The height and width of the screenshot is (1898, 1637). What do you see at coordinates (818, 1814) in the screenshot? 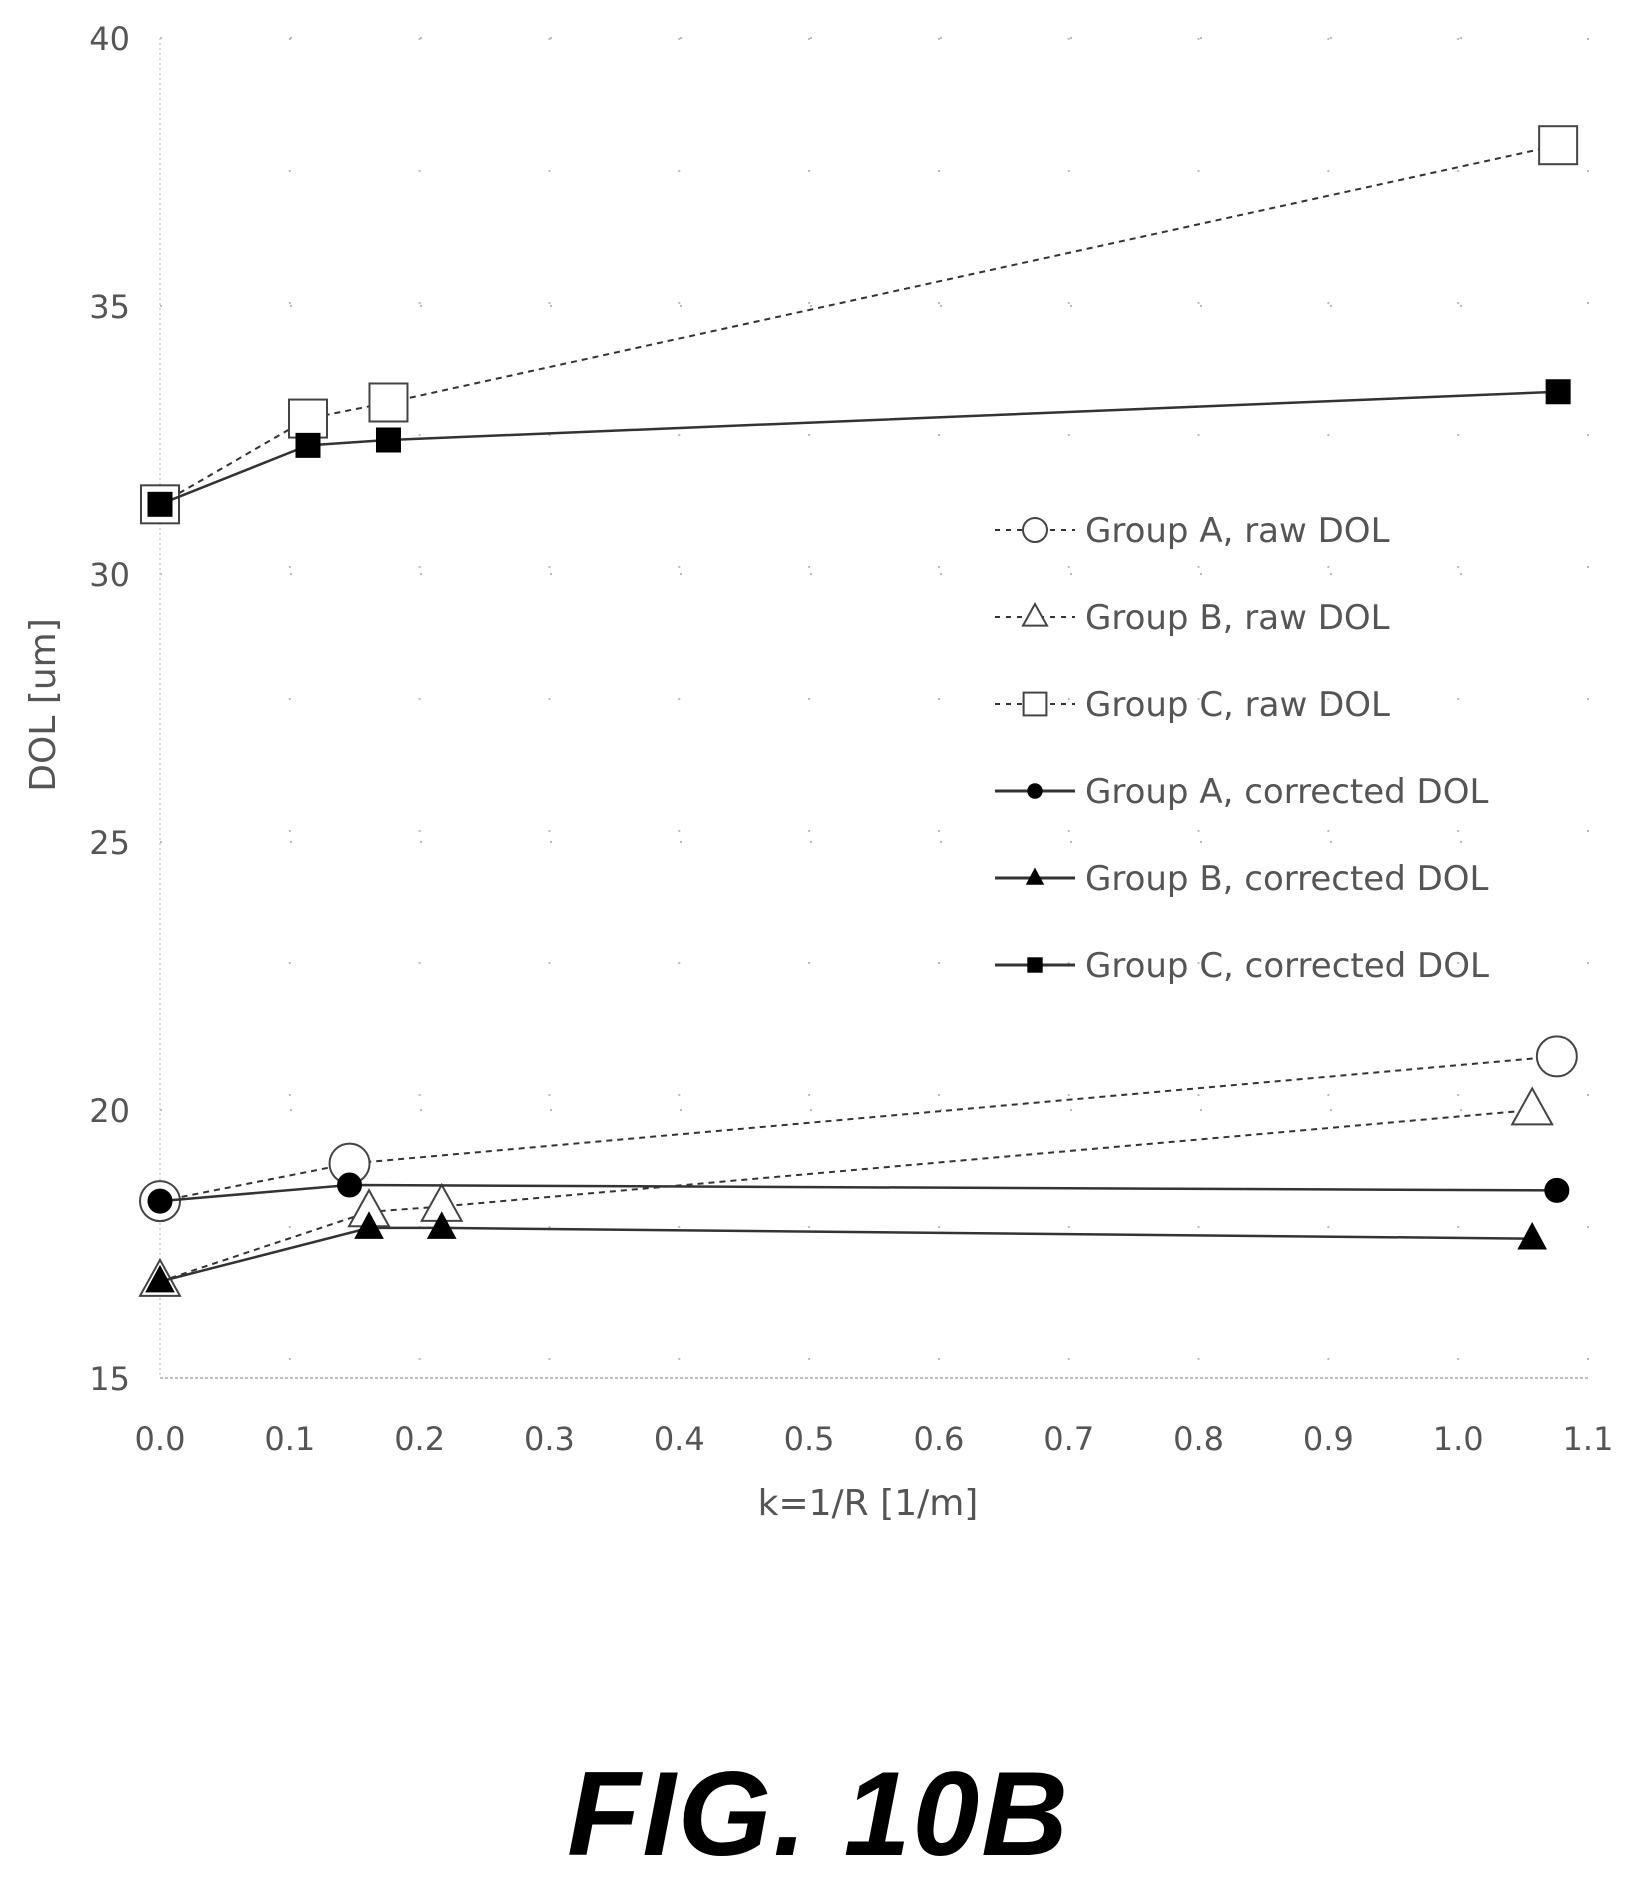
I see `figure-label: FIG. 10B` at bounding box center [818, 1814].